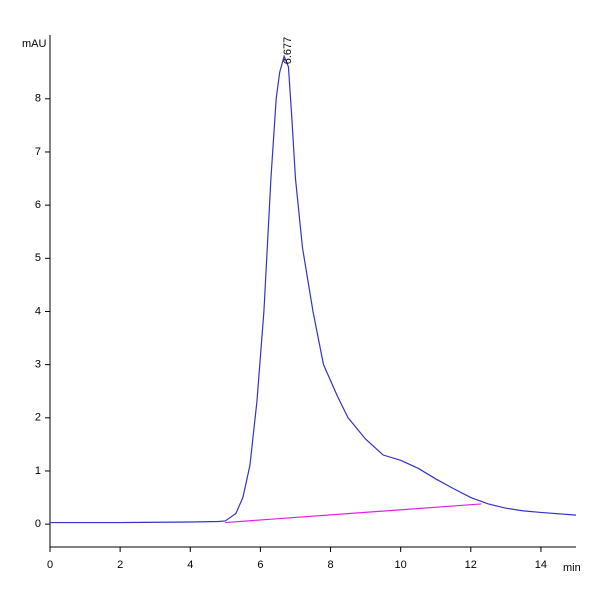 This screenshot has width=600, height=600. Describe the element at coordinates (330, 565) in the screenshot. I see `x-tick-label: 8` at that location.